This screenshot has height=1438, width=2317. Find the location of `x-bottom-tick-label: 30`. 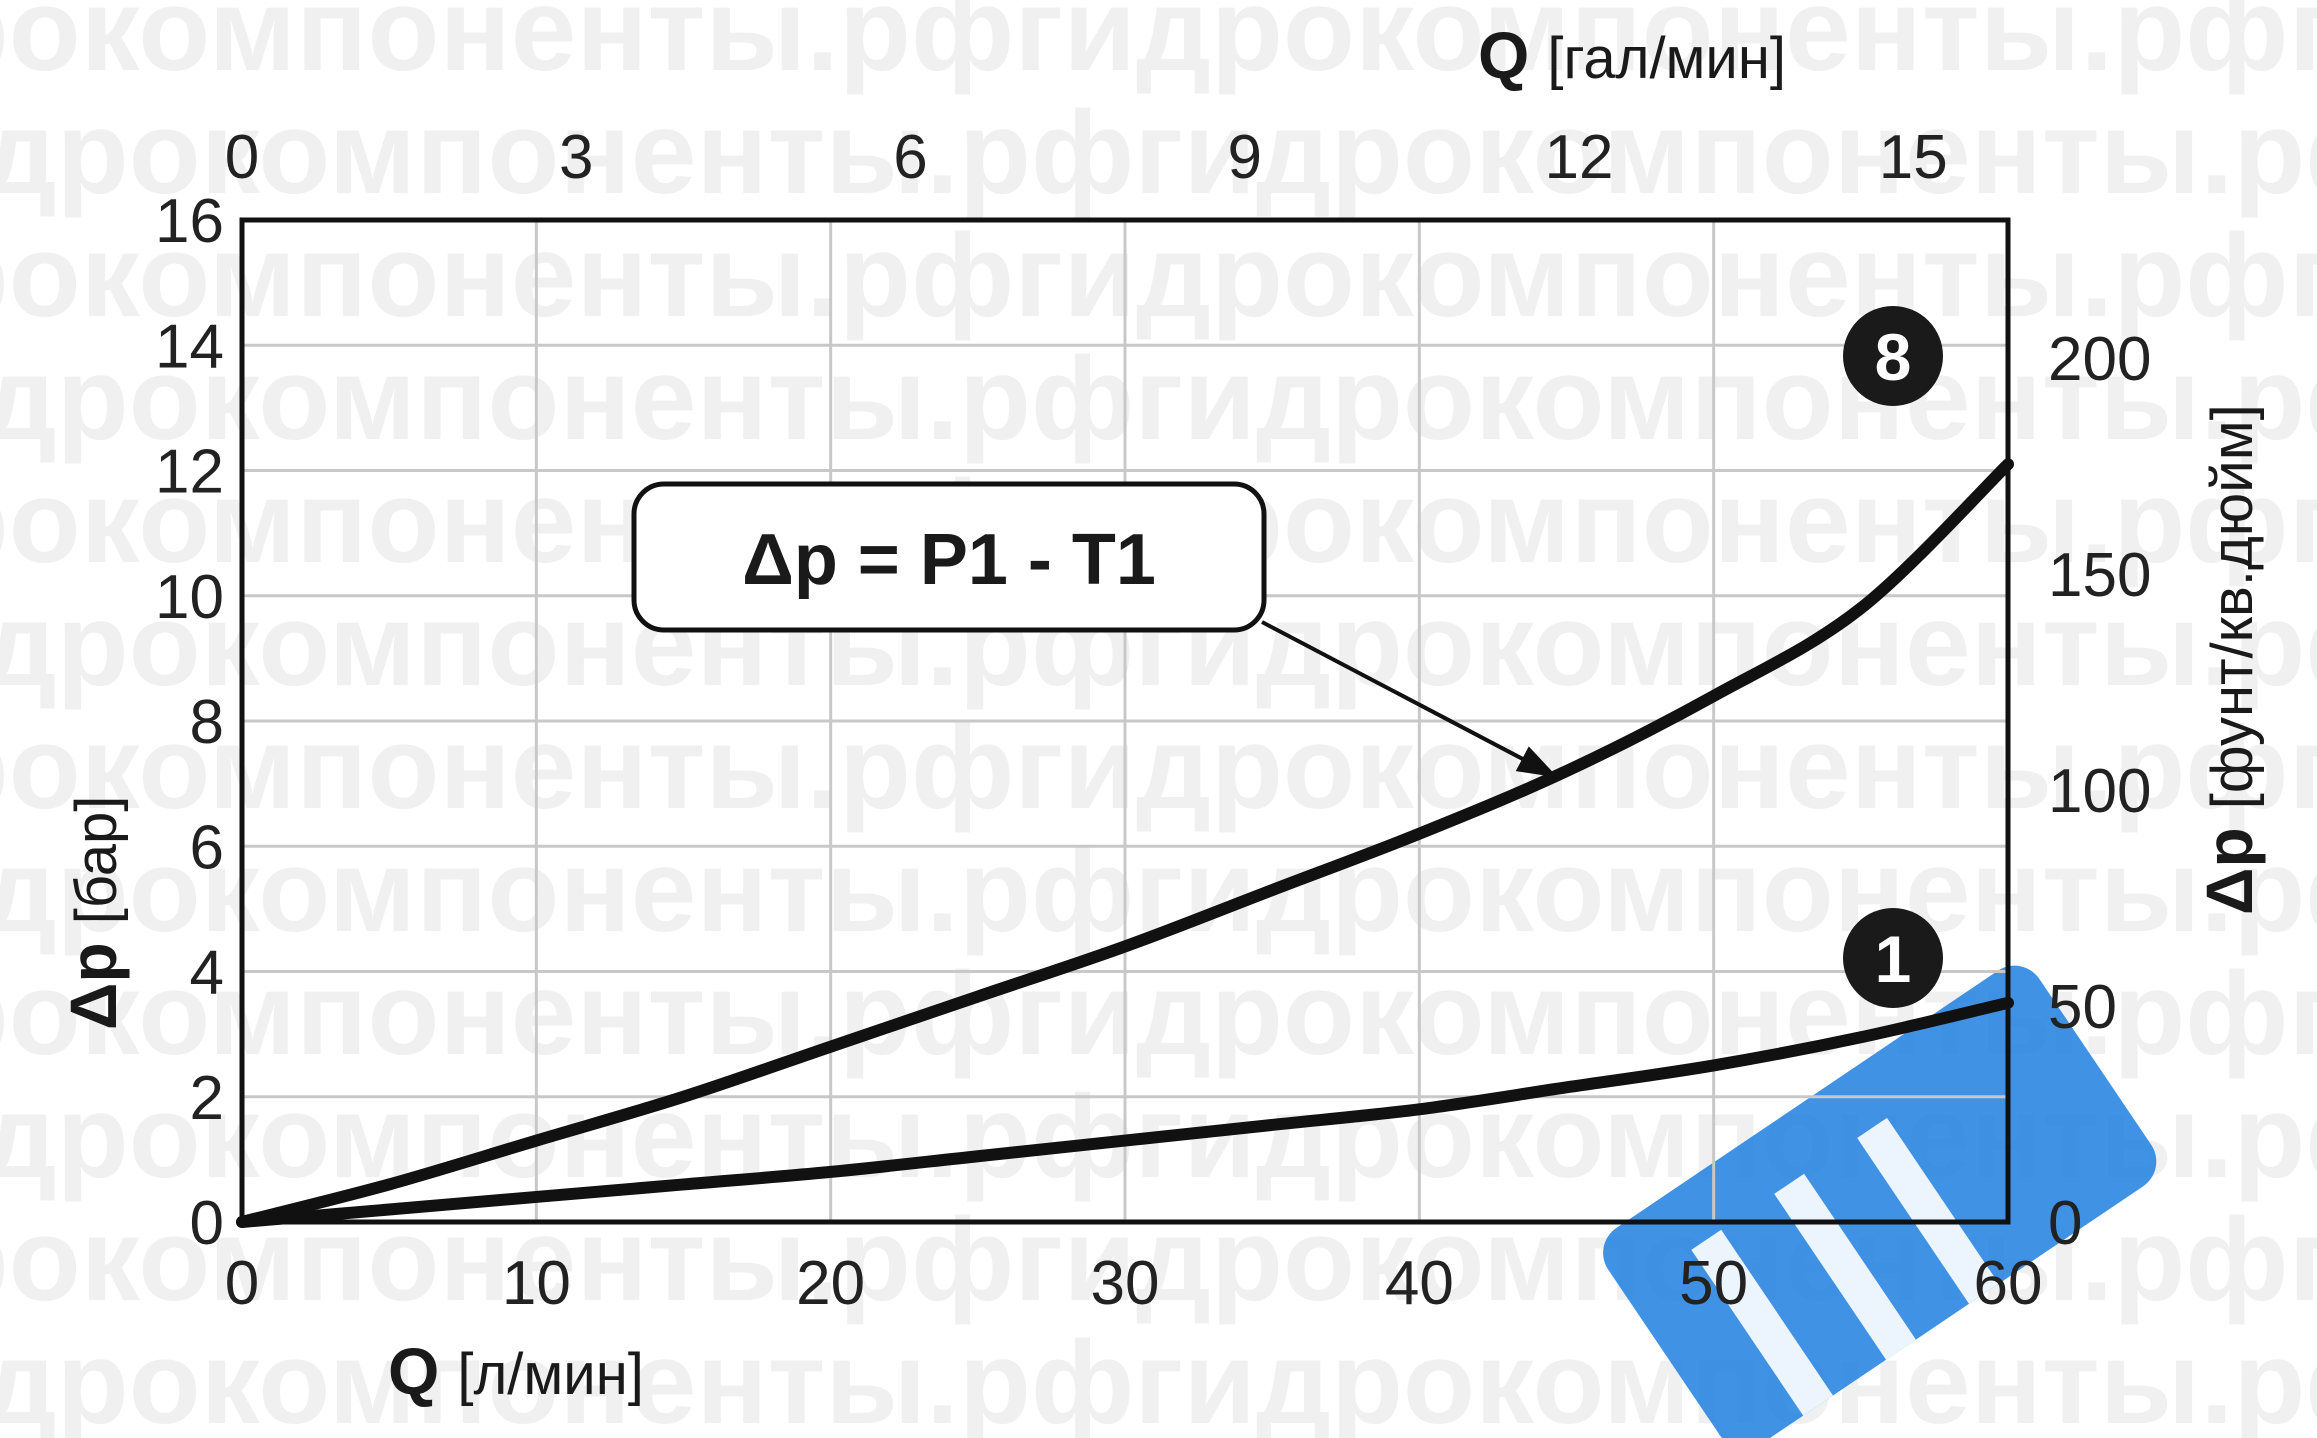

x-bottom-tick-label: 30 is located at coordinates (1125, 1283).